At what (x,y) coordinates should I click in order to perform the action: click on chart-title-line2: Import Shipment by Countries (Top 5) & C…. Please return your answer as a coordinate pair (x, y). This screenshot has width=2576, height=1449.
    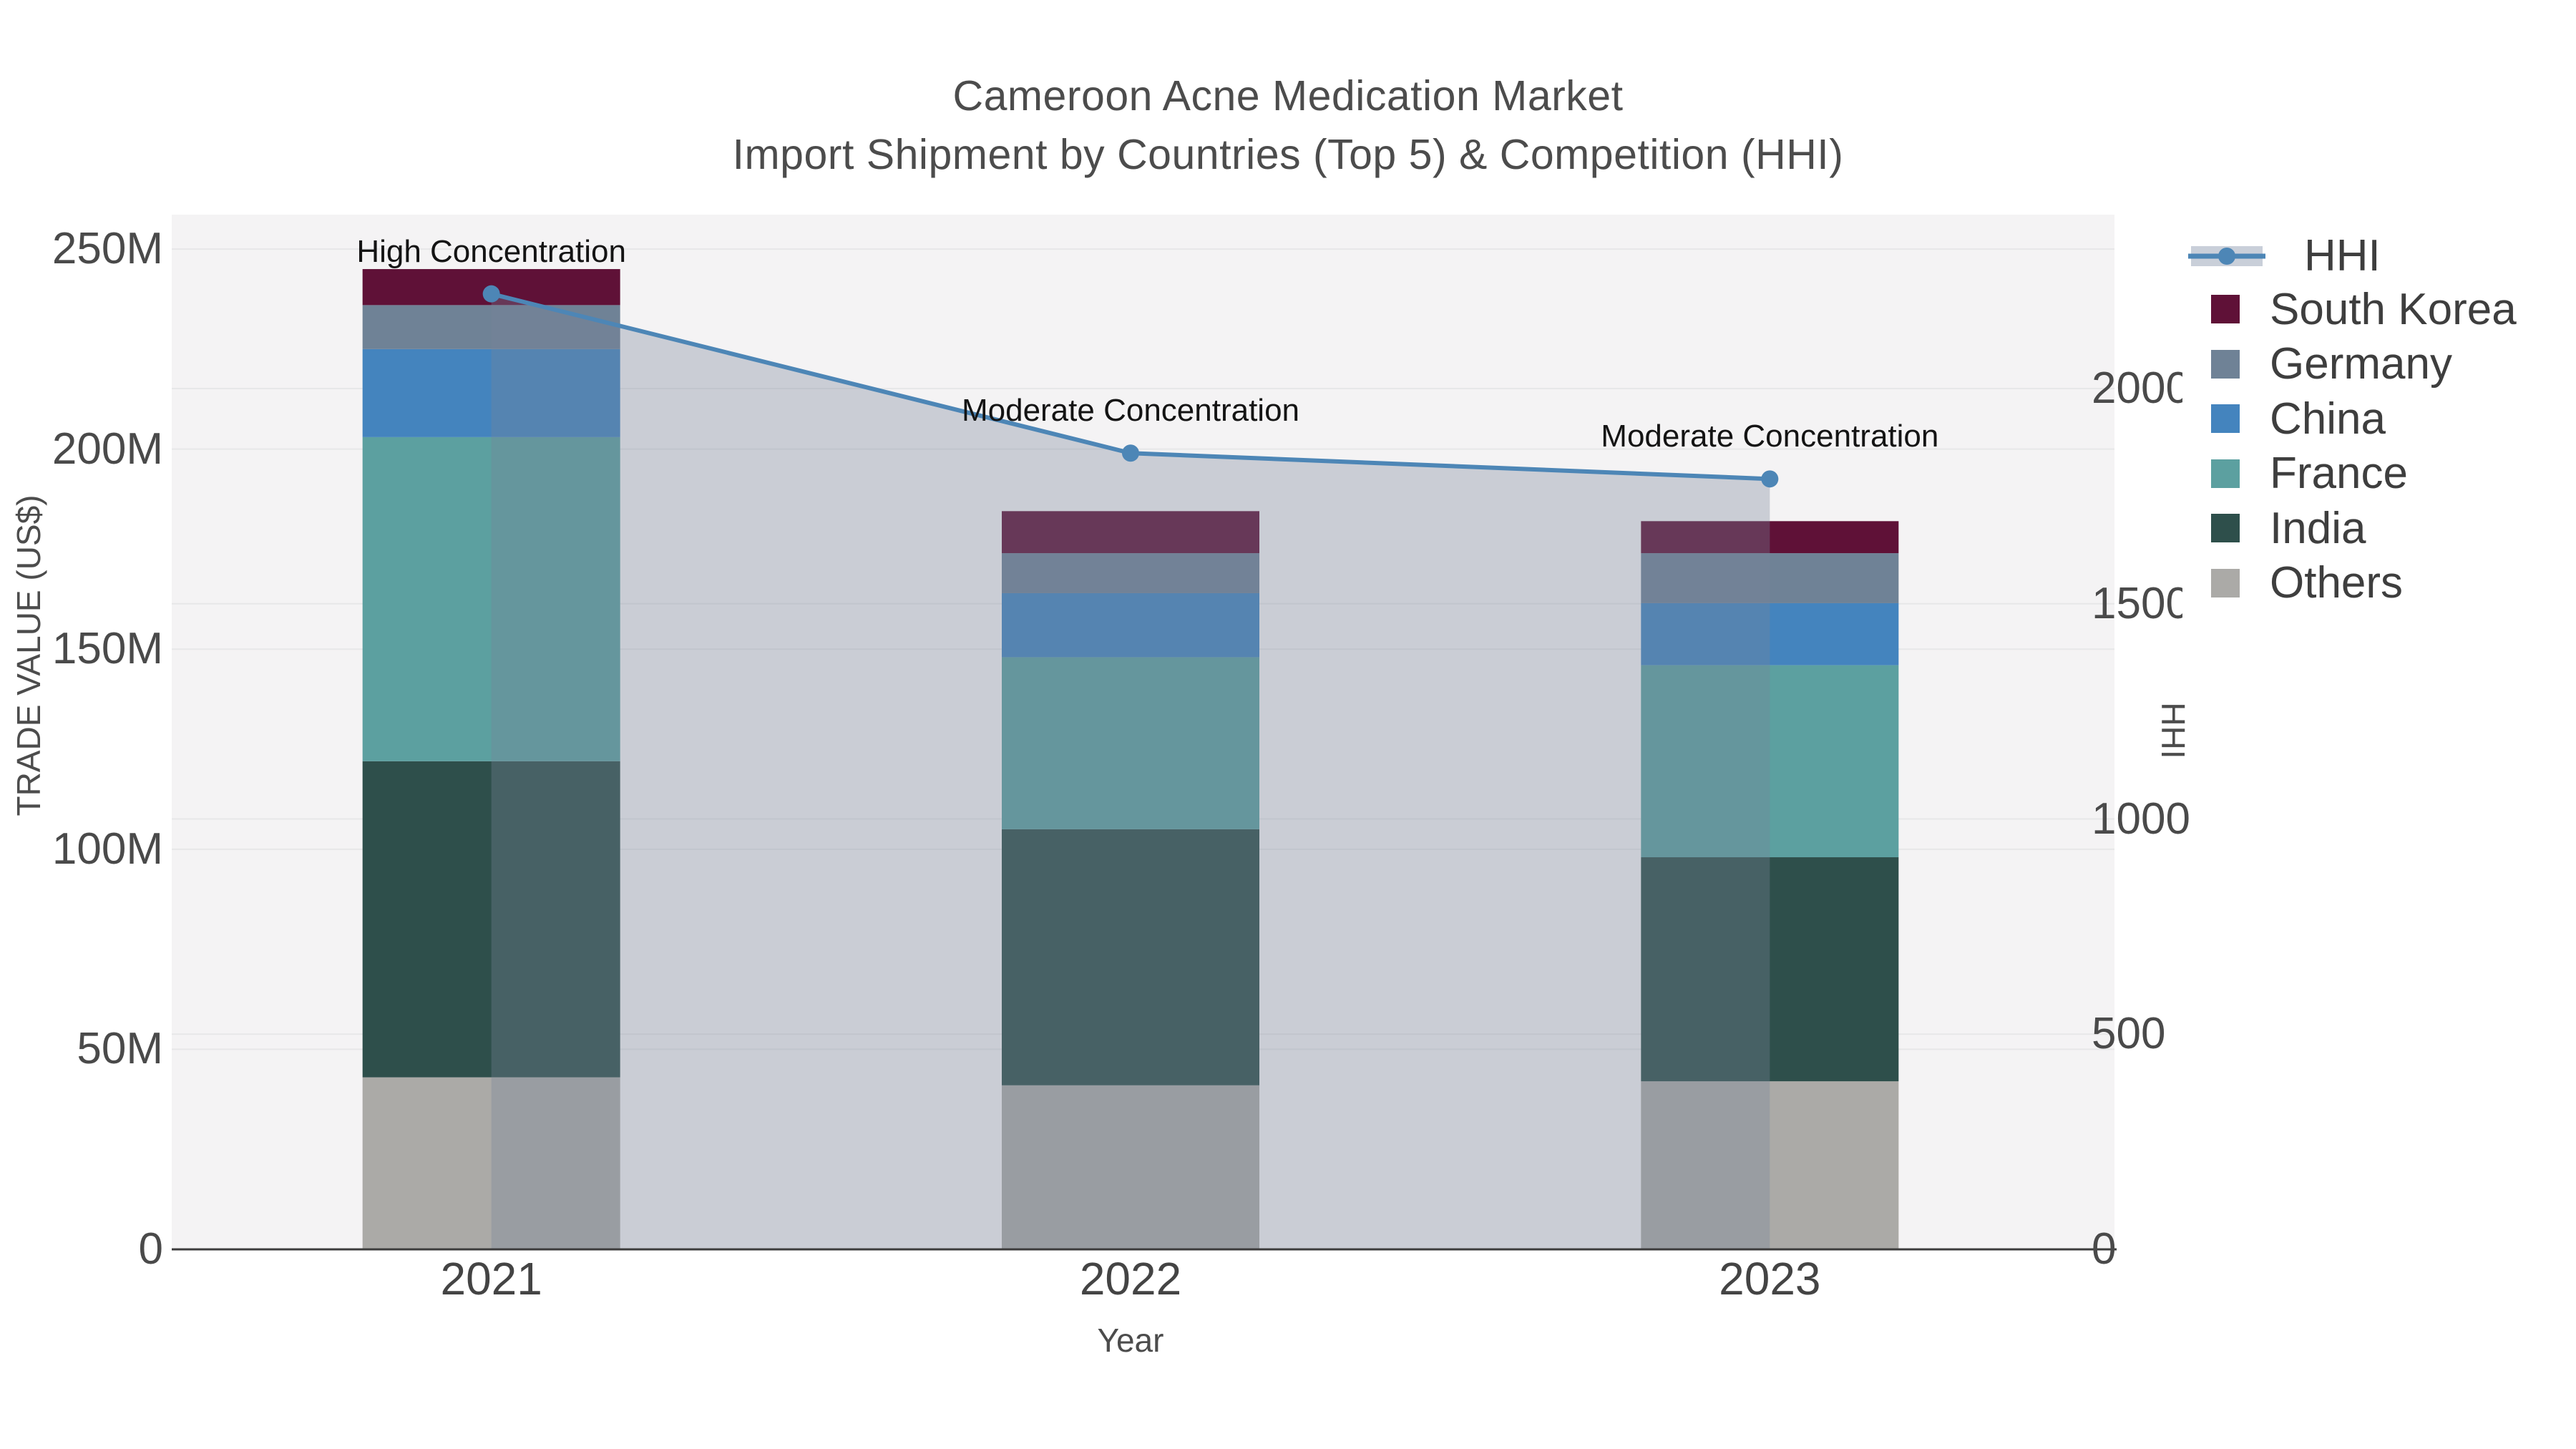
    Looking at the image, I should click on (1288, 154).